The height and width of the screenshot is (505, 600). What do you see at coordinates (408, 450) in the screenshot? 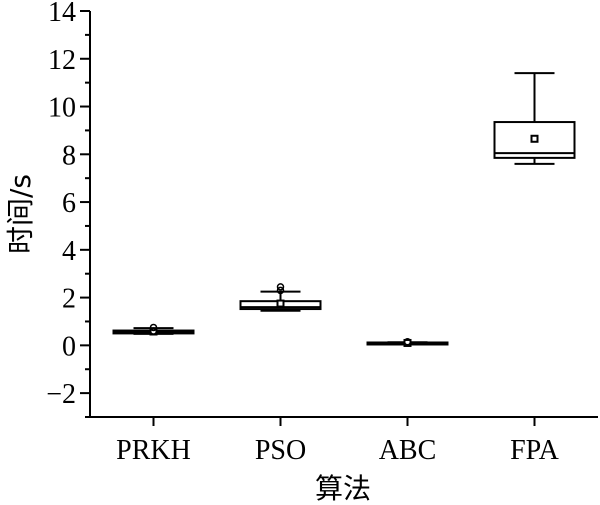
I see `x-tick-label: ABC` at bounding box center [408, 450].